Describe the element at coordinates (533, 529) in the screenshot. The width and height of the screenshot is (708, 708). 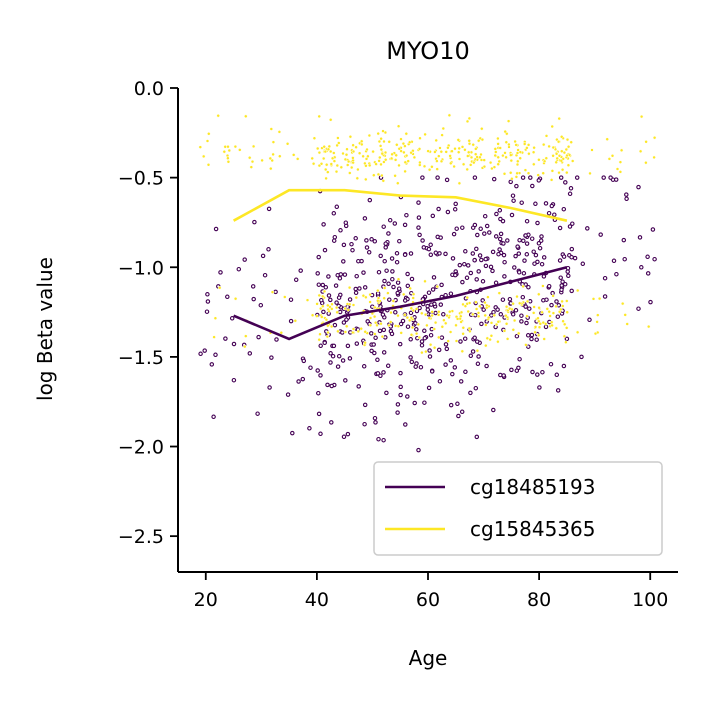
I see `legend-label-cg15845365: cg15845365` at that location.